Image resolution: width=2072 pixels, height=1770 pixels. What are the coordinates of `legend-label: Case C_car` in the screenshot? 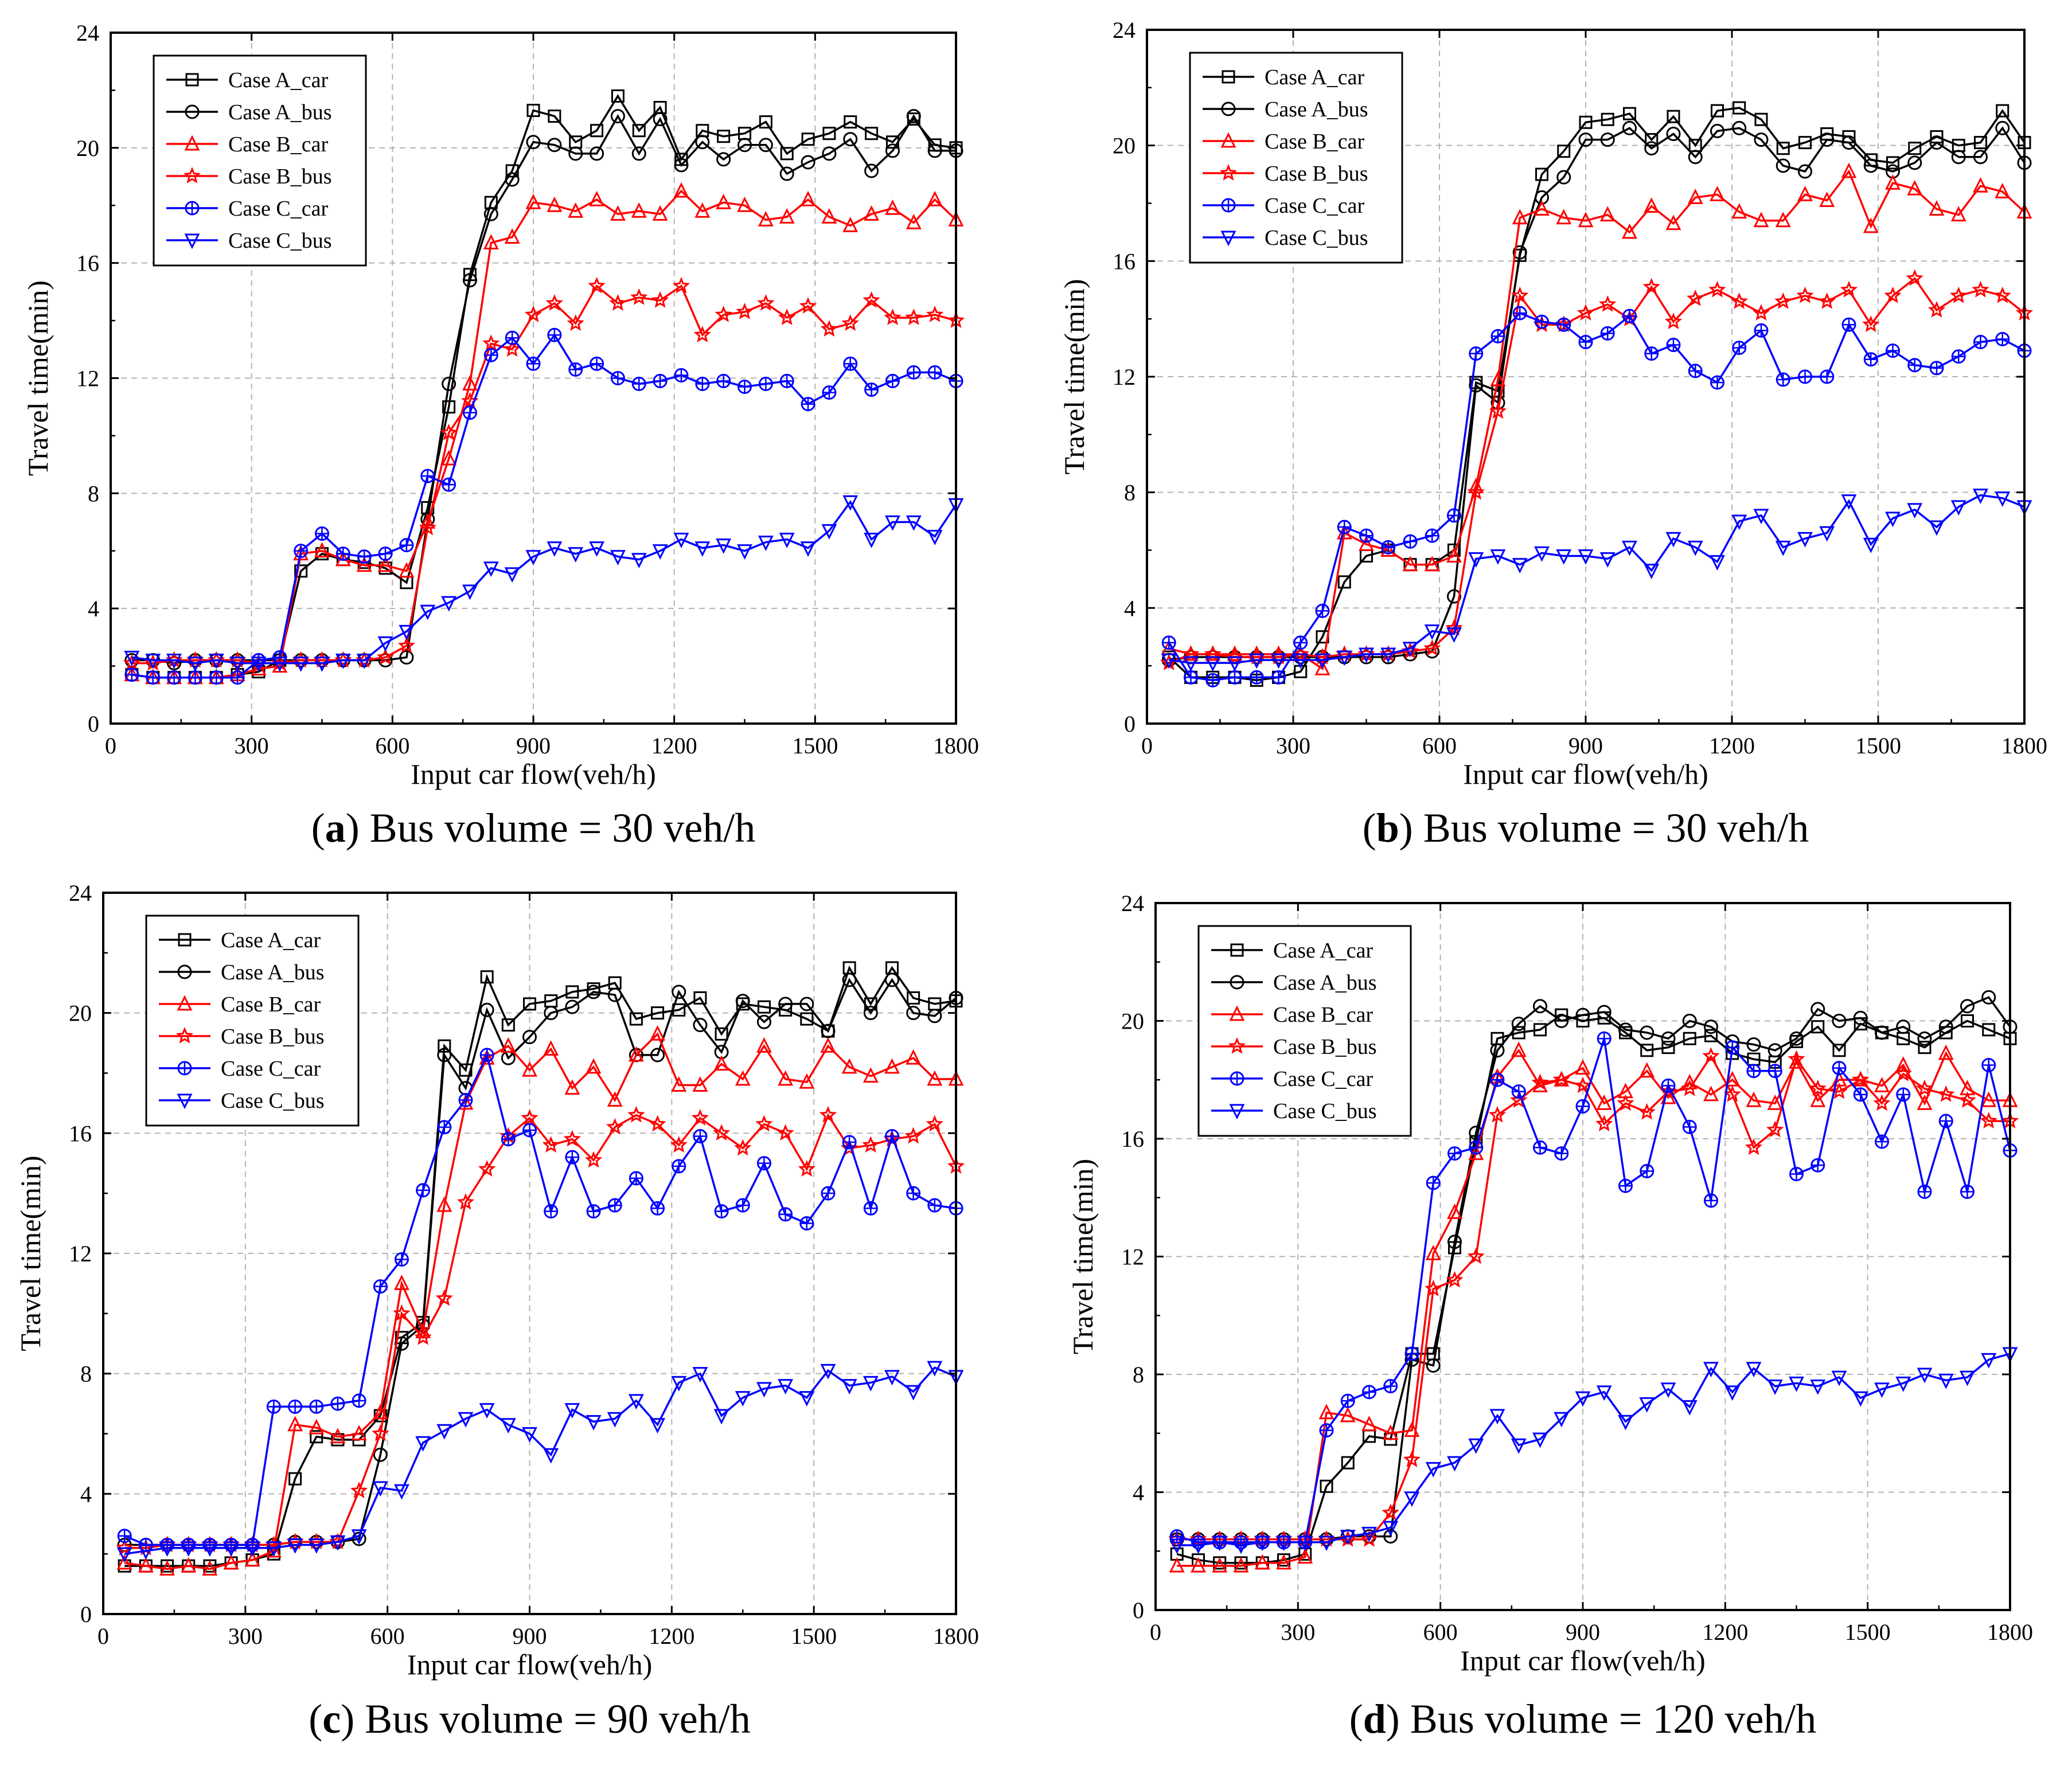 It's located at (1314, 206).